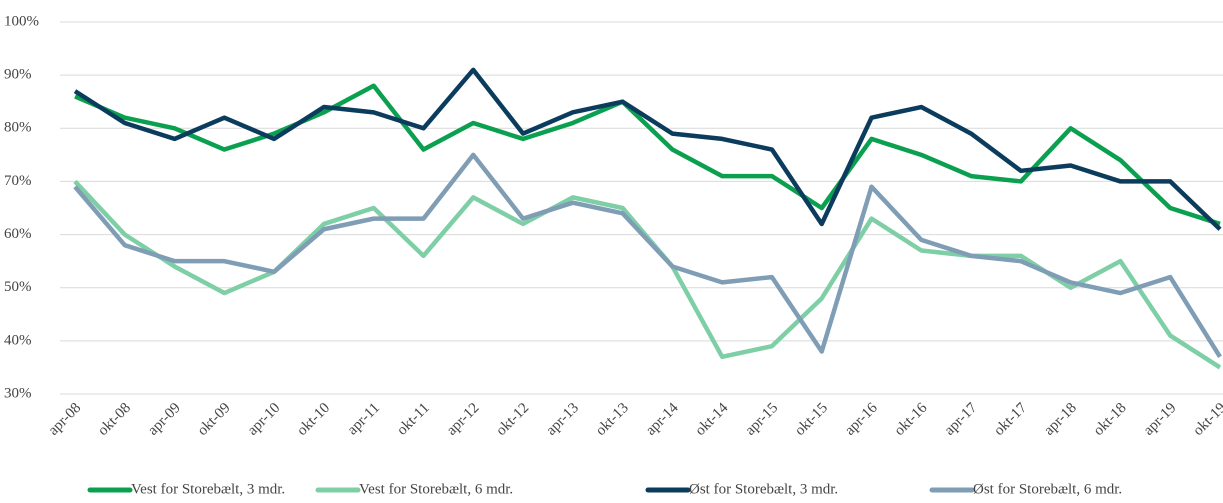 This screenshot has height=503, width=1223. Describe the element at coordinates (413, 419) in the screenshot. I see `x-tick-label: okt-11` at that location.